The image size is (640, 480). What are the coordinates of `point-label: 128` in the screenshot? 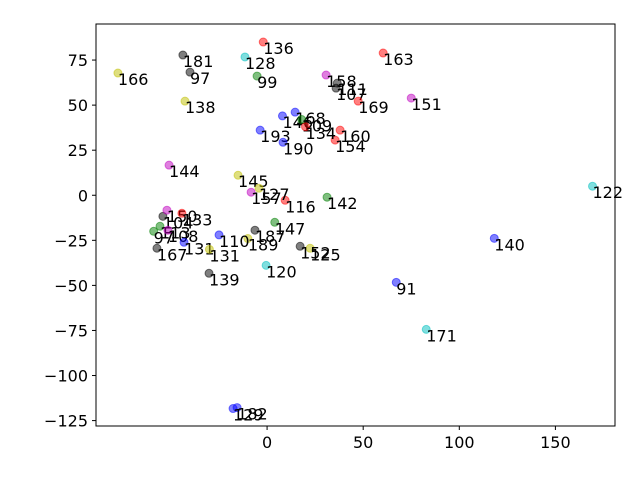 It's located at (260, 63).